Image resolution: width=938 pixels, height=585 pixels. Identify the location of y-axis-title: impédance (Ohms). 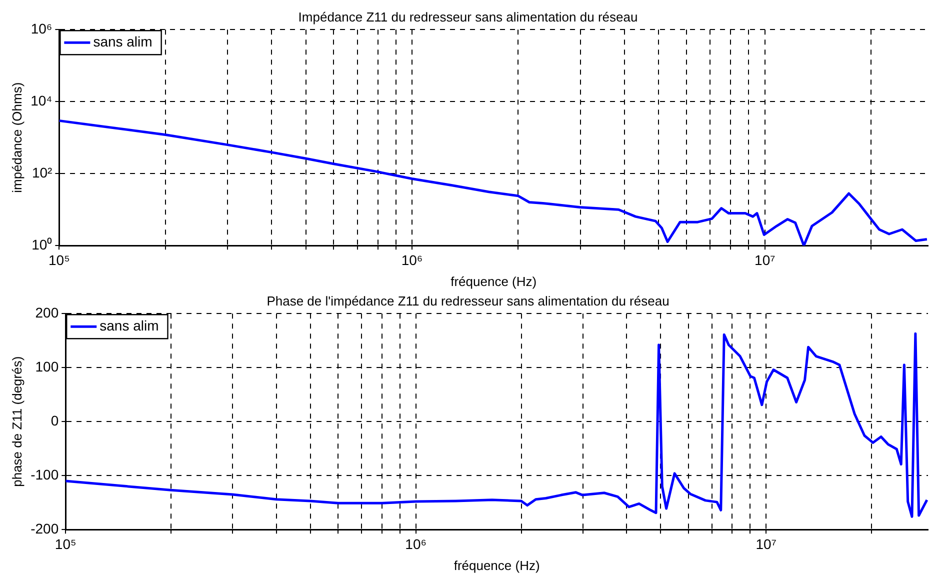
(16, 137).